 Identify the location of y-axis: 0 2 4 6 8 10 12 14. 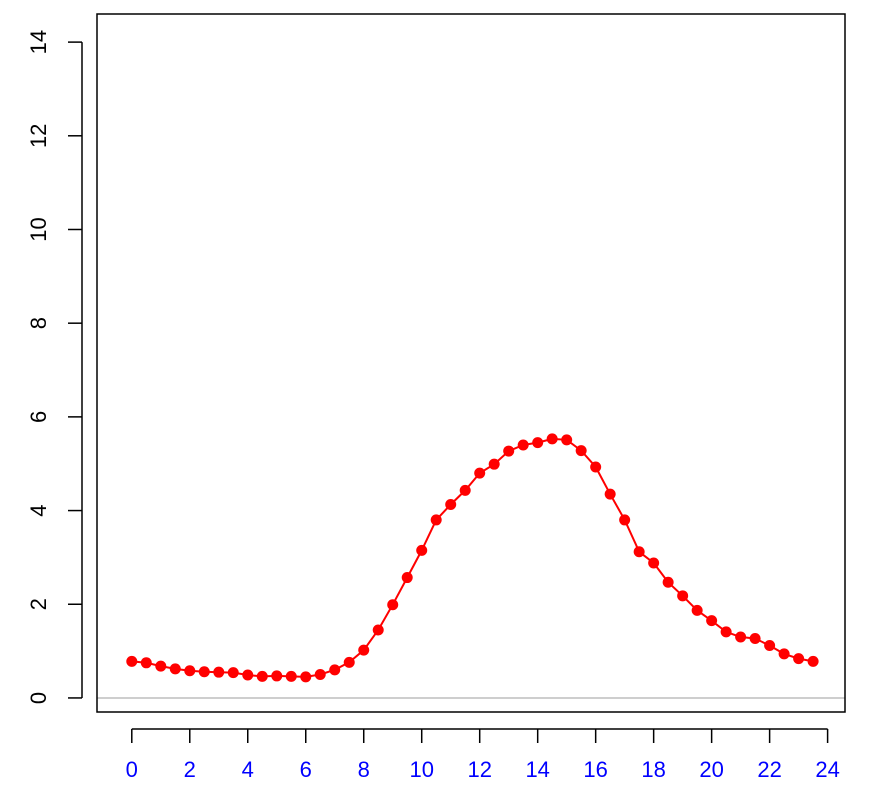
(54, 367).